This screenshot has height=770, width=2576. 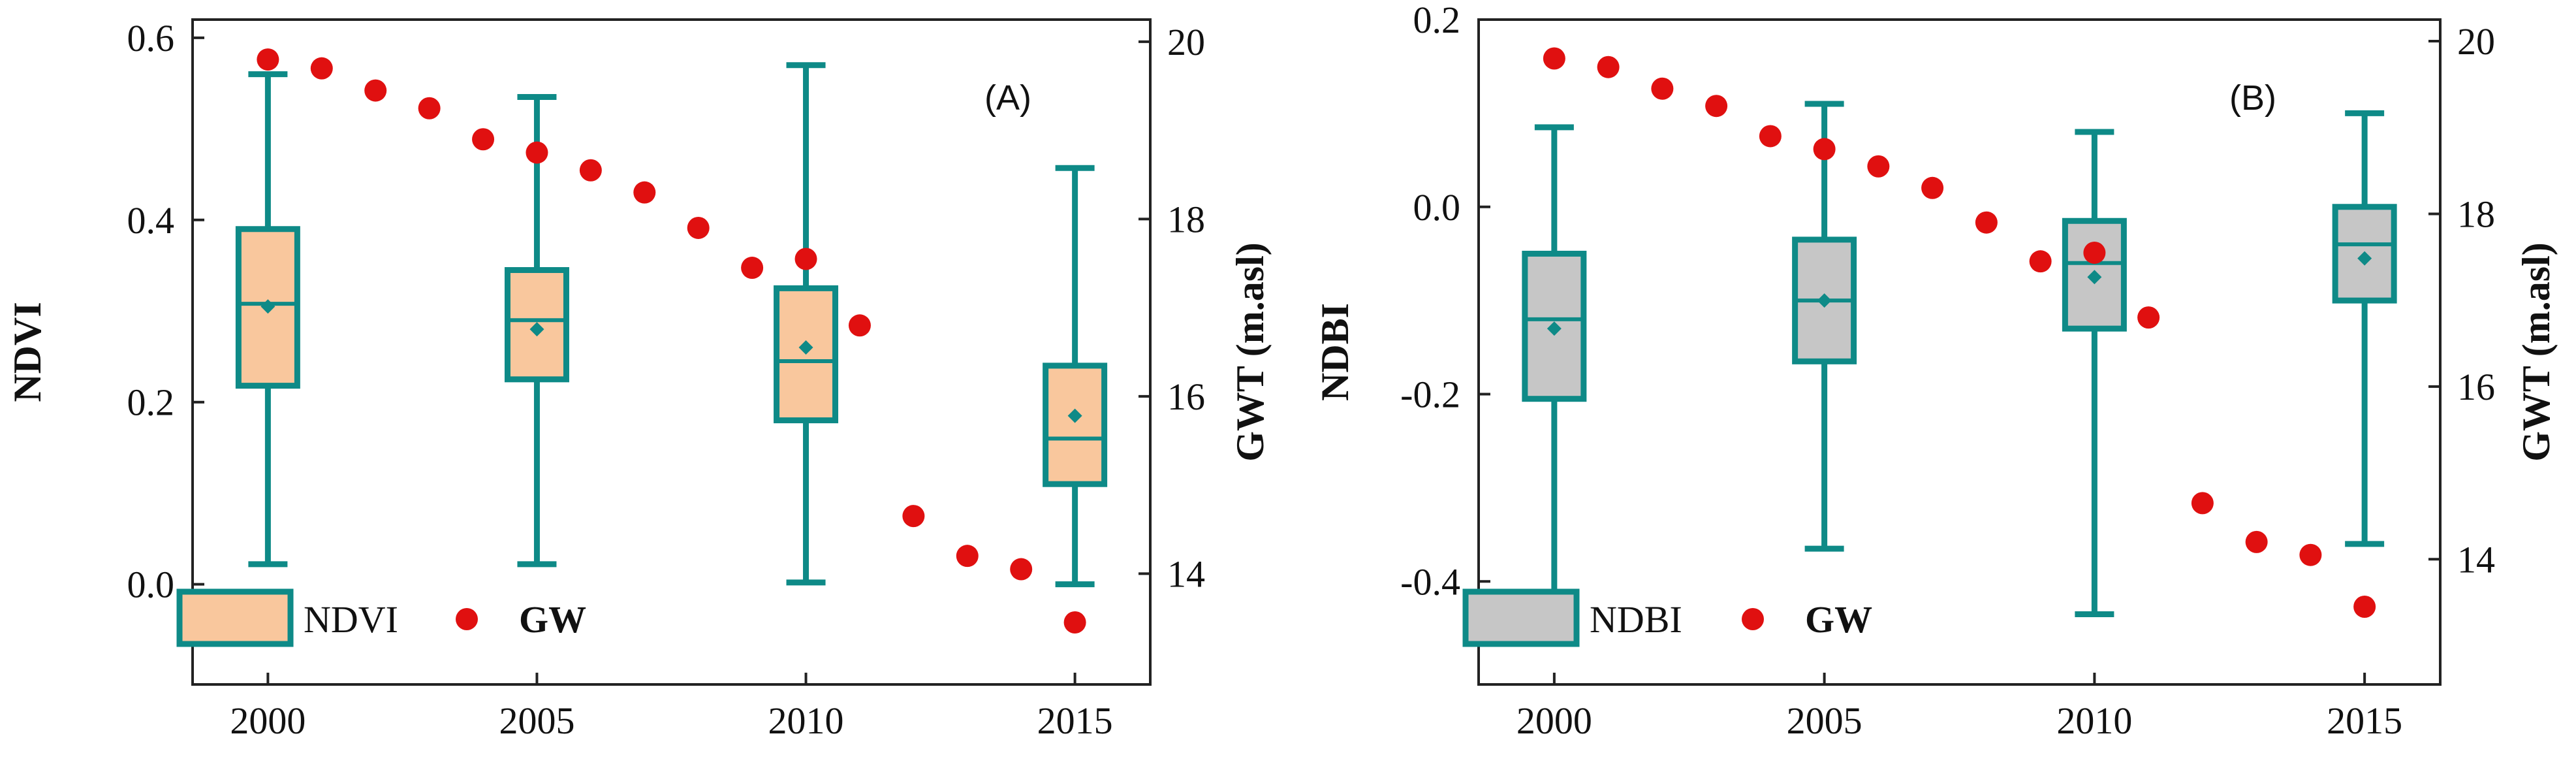 What do you see at coordinates (1445, 301) in the screenshot?
I see `left-axis-ticks: -0.4 -0.2 0.0 0.2` at bounding box center [1445, 301].